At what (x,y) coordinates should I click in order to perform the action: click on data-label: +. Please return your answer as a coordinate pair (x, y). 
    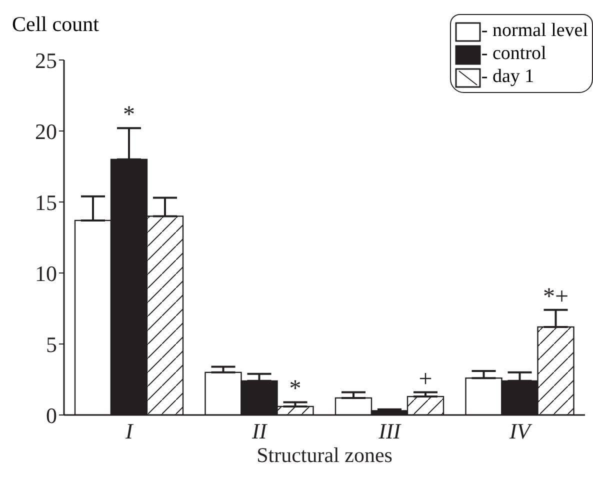
    Looking at the image, I should click on (425, 379).